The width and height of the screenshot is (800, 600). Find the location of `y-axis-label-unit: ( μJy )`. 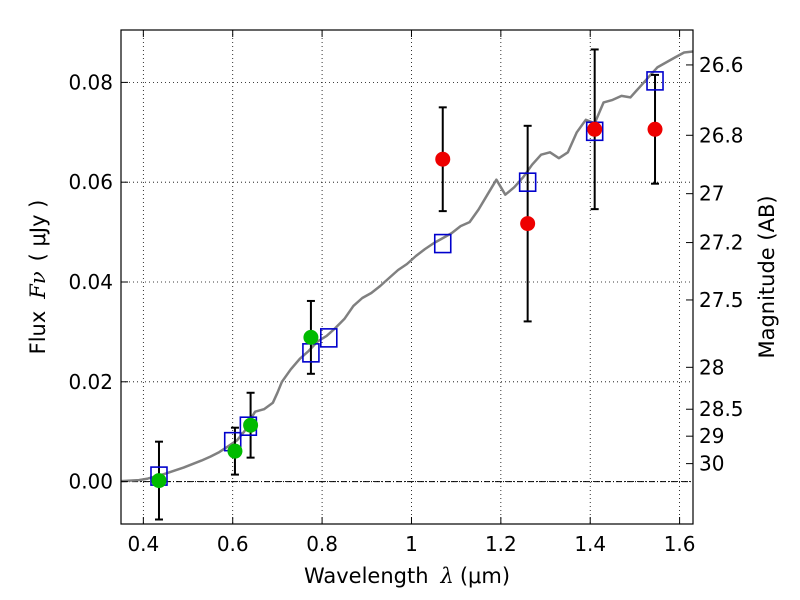

y-axis-label-unit: ( μJy ) is located at coordinates (38, 231).